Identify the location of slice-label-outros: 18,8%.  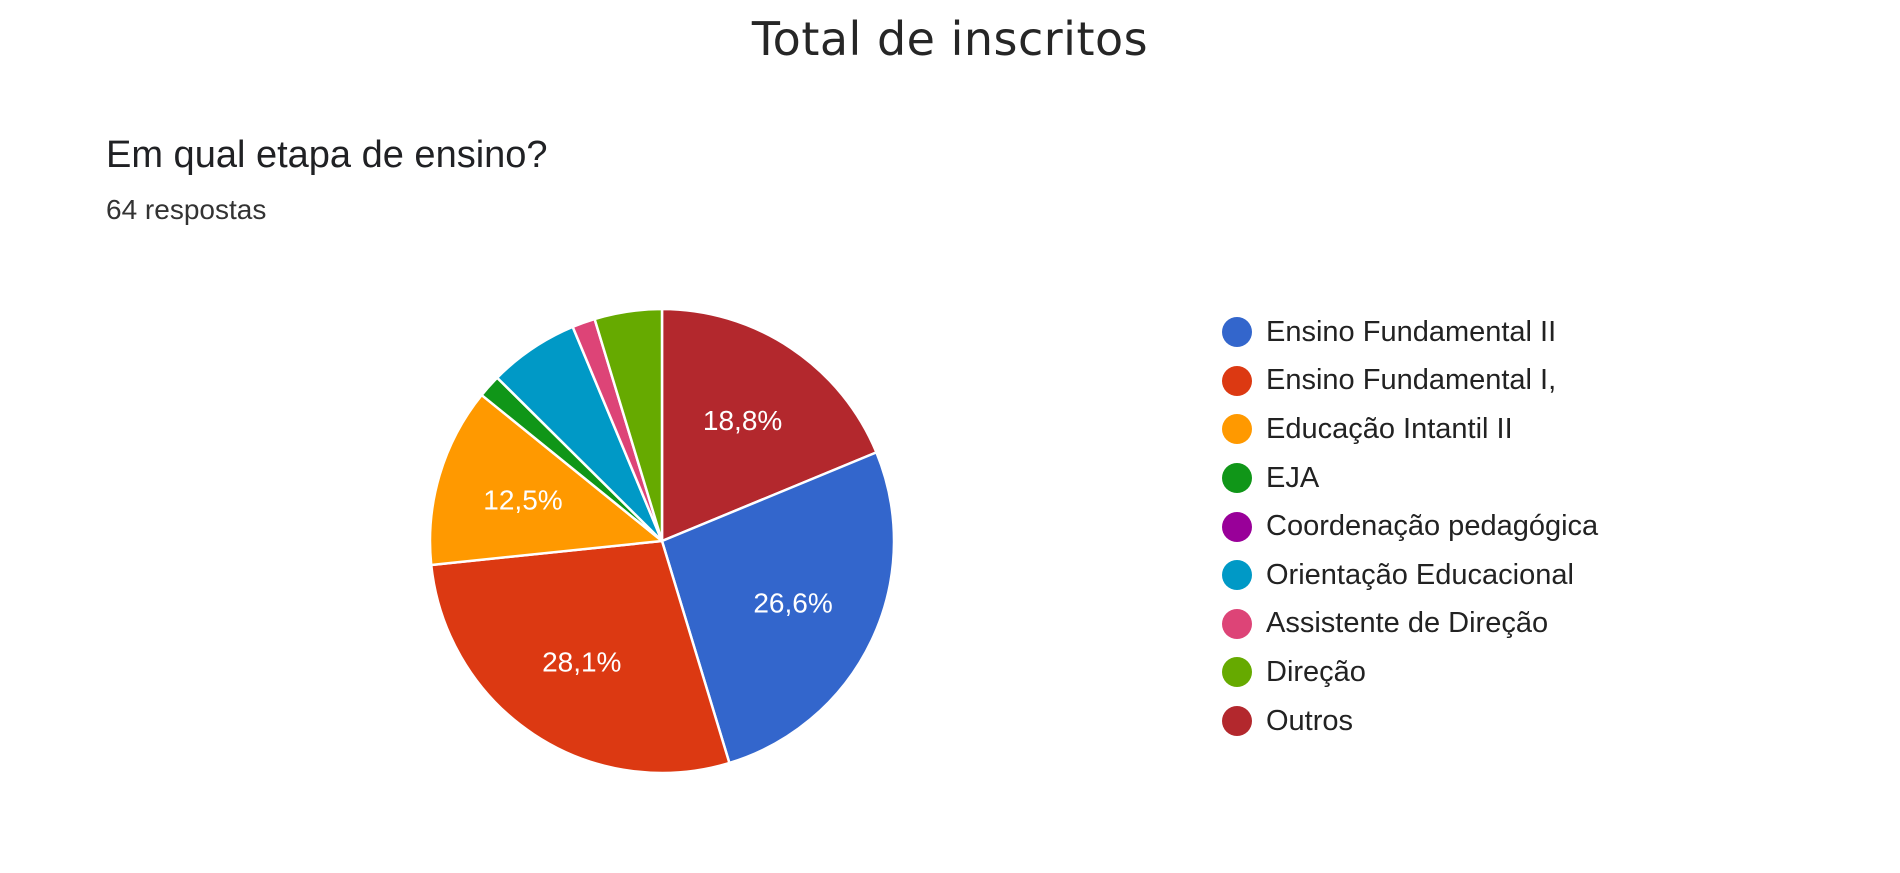
(742, 420).